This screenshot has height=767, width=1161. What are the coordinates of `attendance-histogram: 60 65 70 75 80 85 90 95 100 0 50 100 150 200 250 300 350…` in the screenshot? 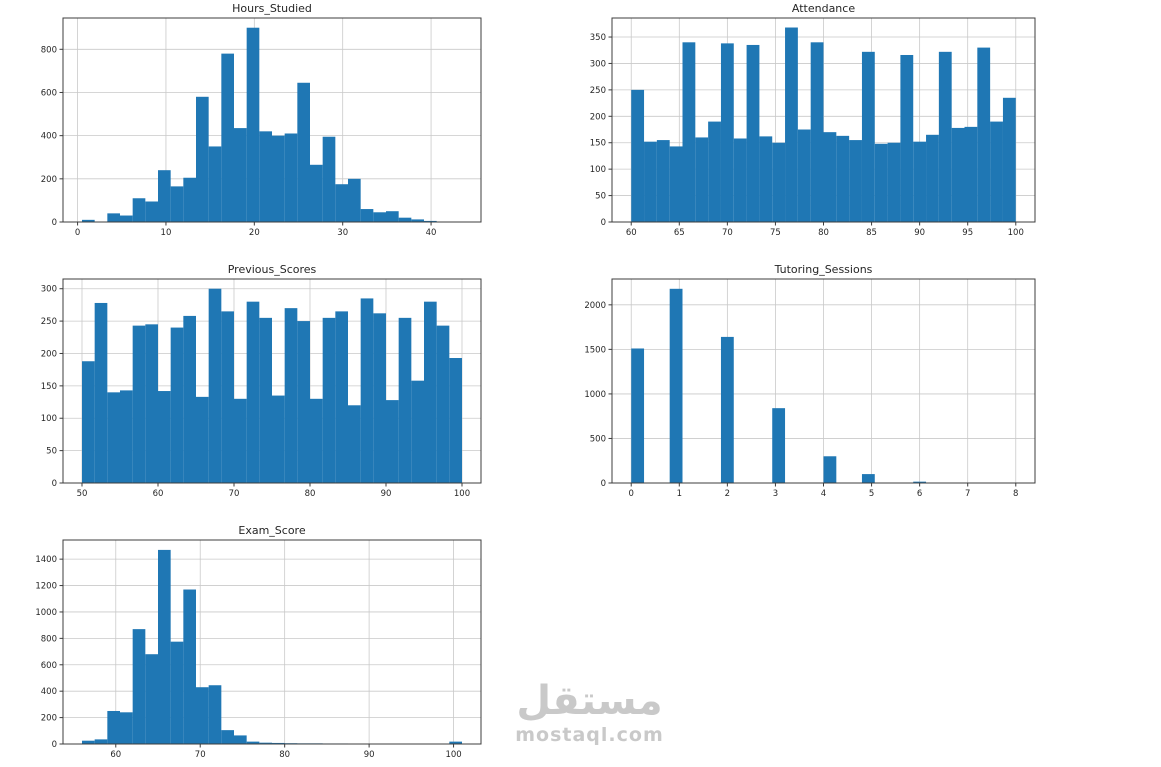 It's located at (805, 121).